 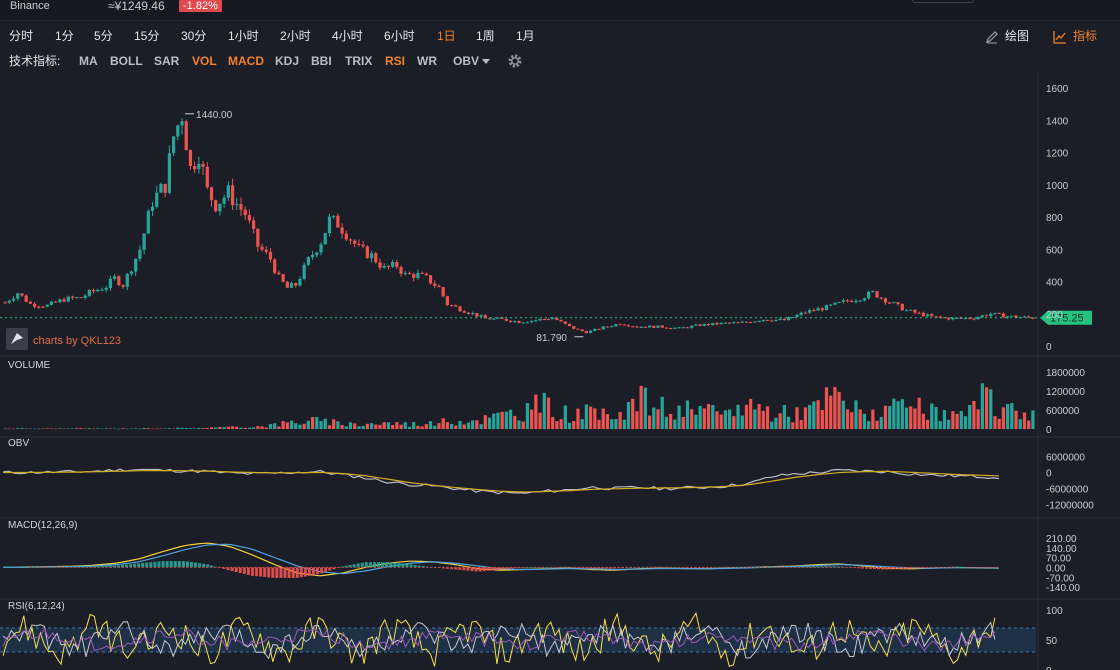 What do you see at coordinates (1007, 36) in the screenshot?
I see `draw-tool-button: 绘图` at bounding box center [1007, 36].